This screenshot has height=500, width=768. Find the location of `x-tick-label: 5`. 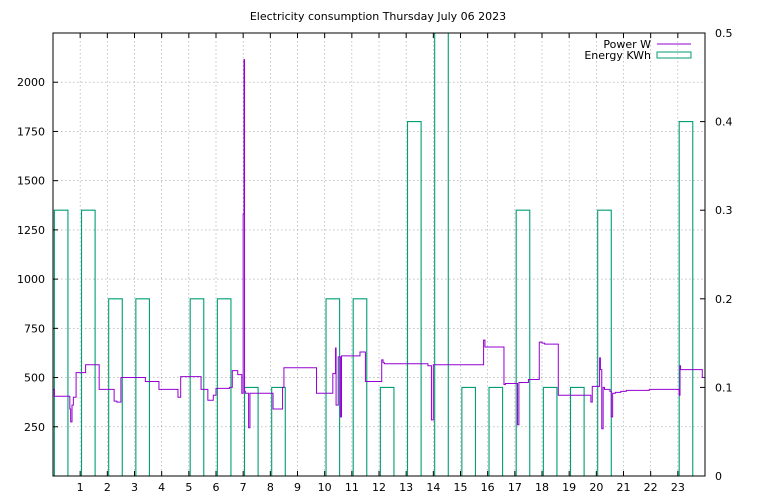

x-tick-label: 5 is located at coordinates (188, 487).